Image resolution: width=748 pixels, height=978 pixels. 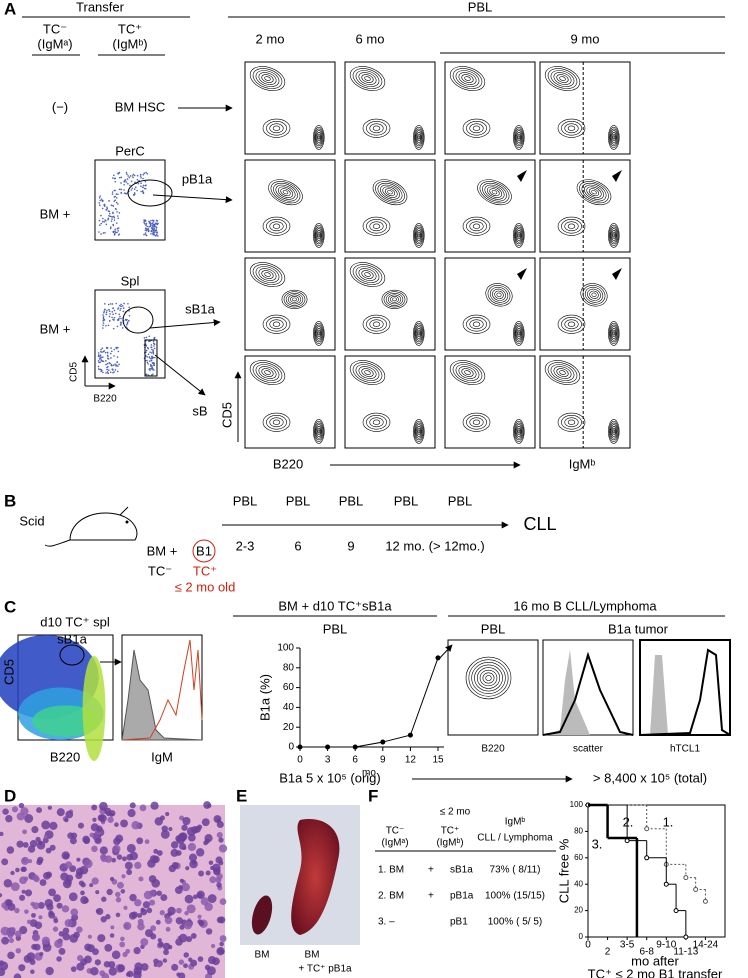 I want to click on highlight, so click(x=204, y=551).